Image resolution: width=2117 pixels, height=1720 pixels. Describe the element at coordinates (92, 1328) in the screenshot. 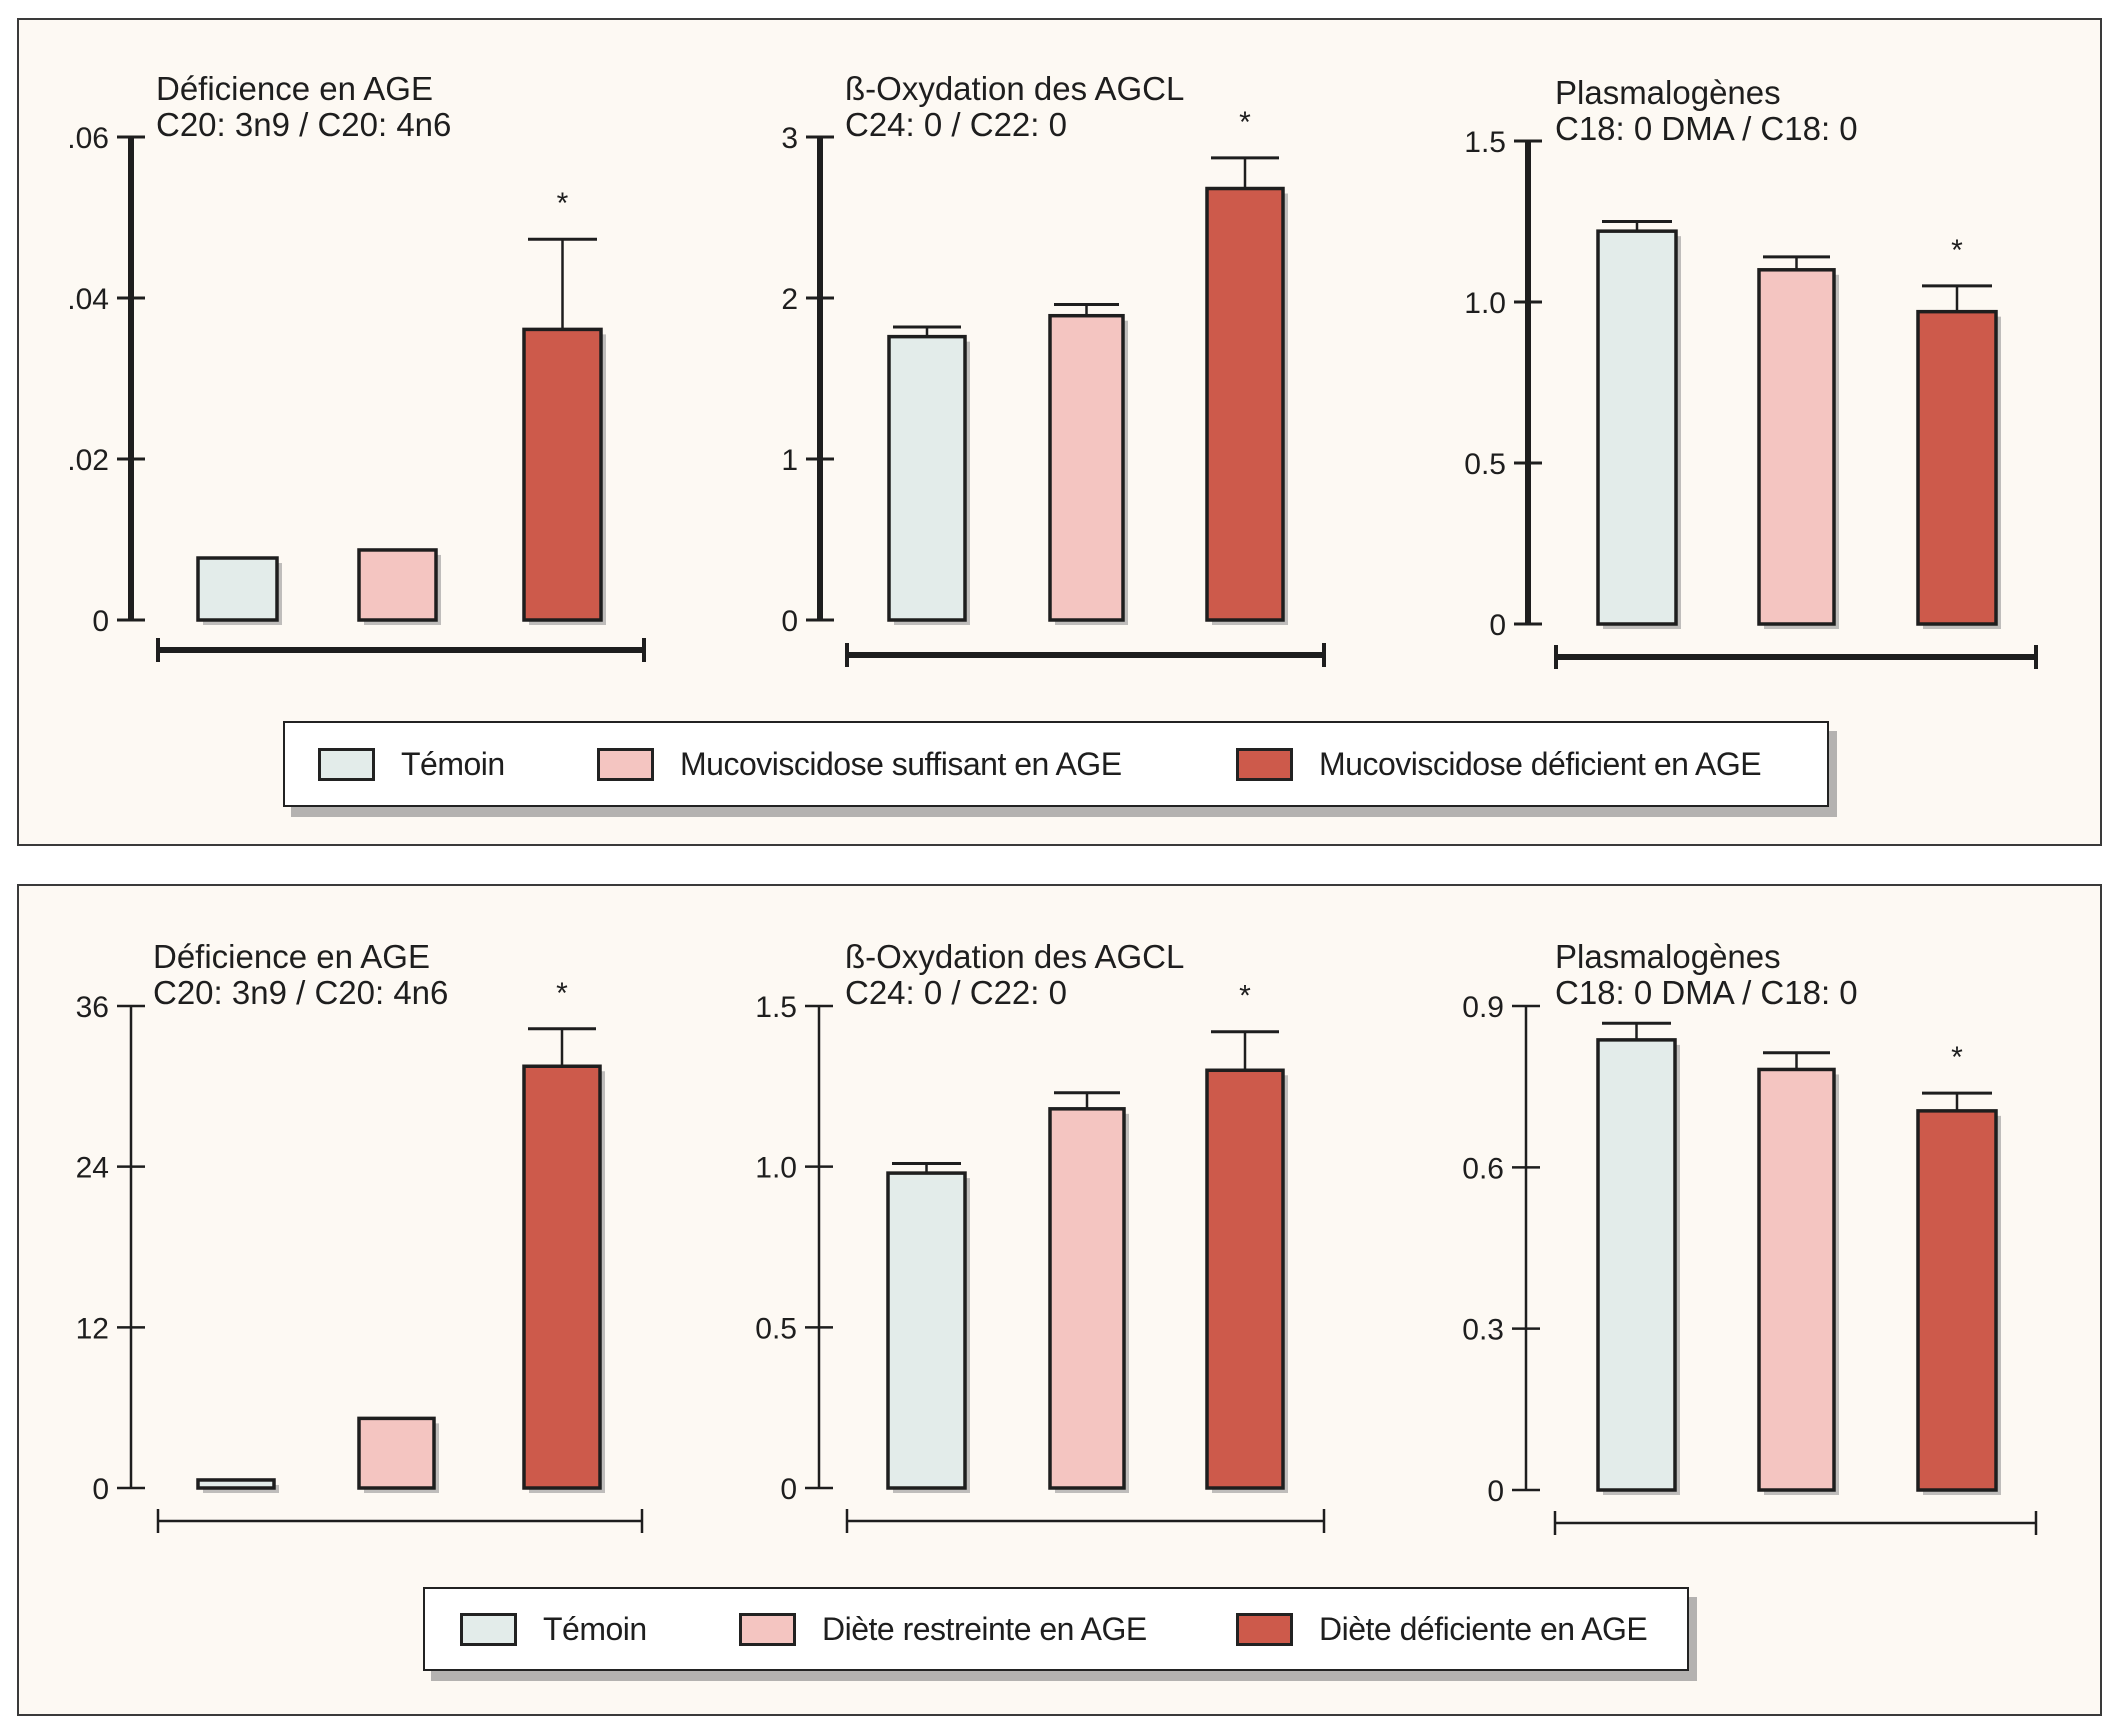

I see `y-tick-label: 12` at that location.